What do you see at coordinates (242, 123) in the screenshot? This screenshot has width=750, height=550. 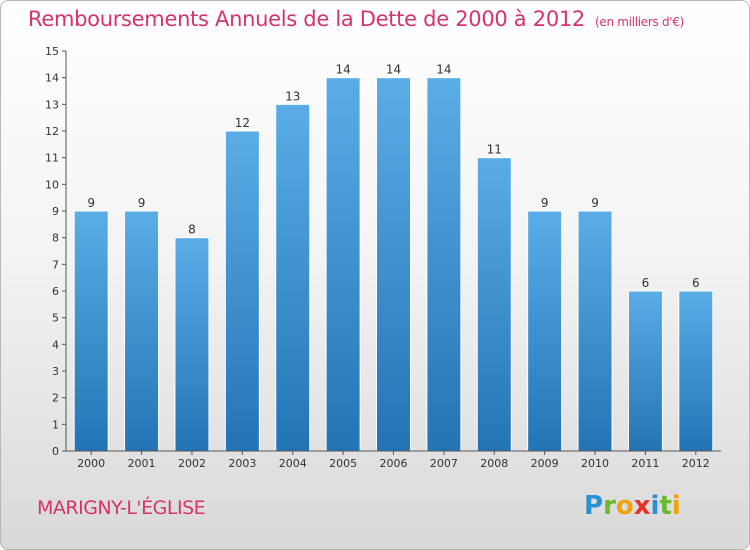 I see `value-label-2003: 12` at bounding box center [242, 123].